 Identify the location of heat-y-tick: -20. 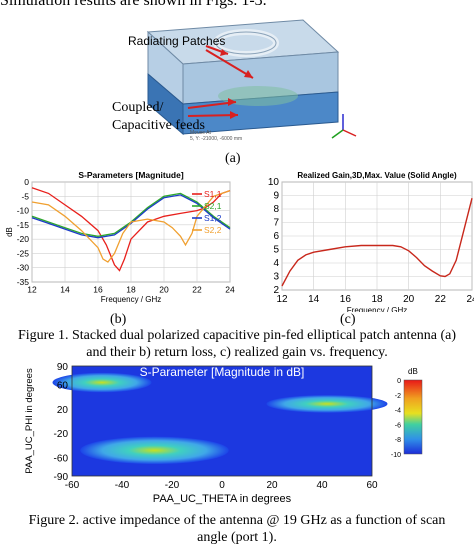
(61, 434).